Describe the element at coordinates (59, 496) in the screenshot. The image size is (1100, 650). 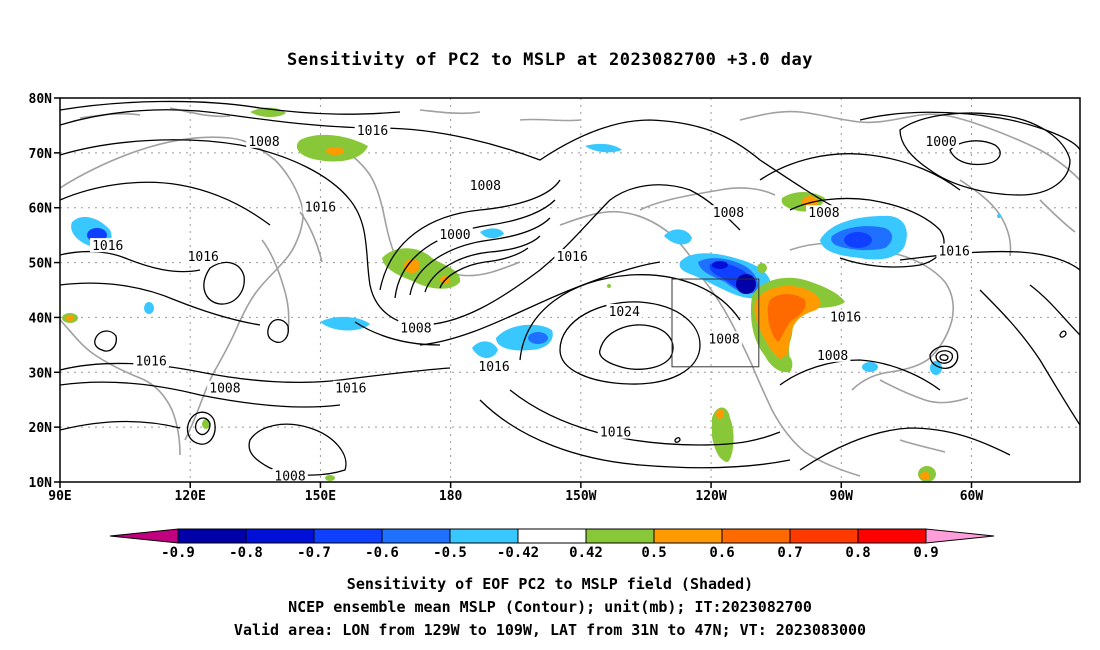
I see `lon-tick-label: 90E` at that location.